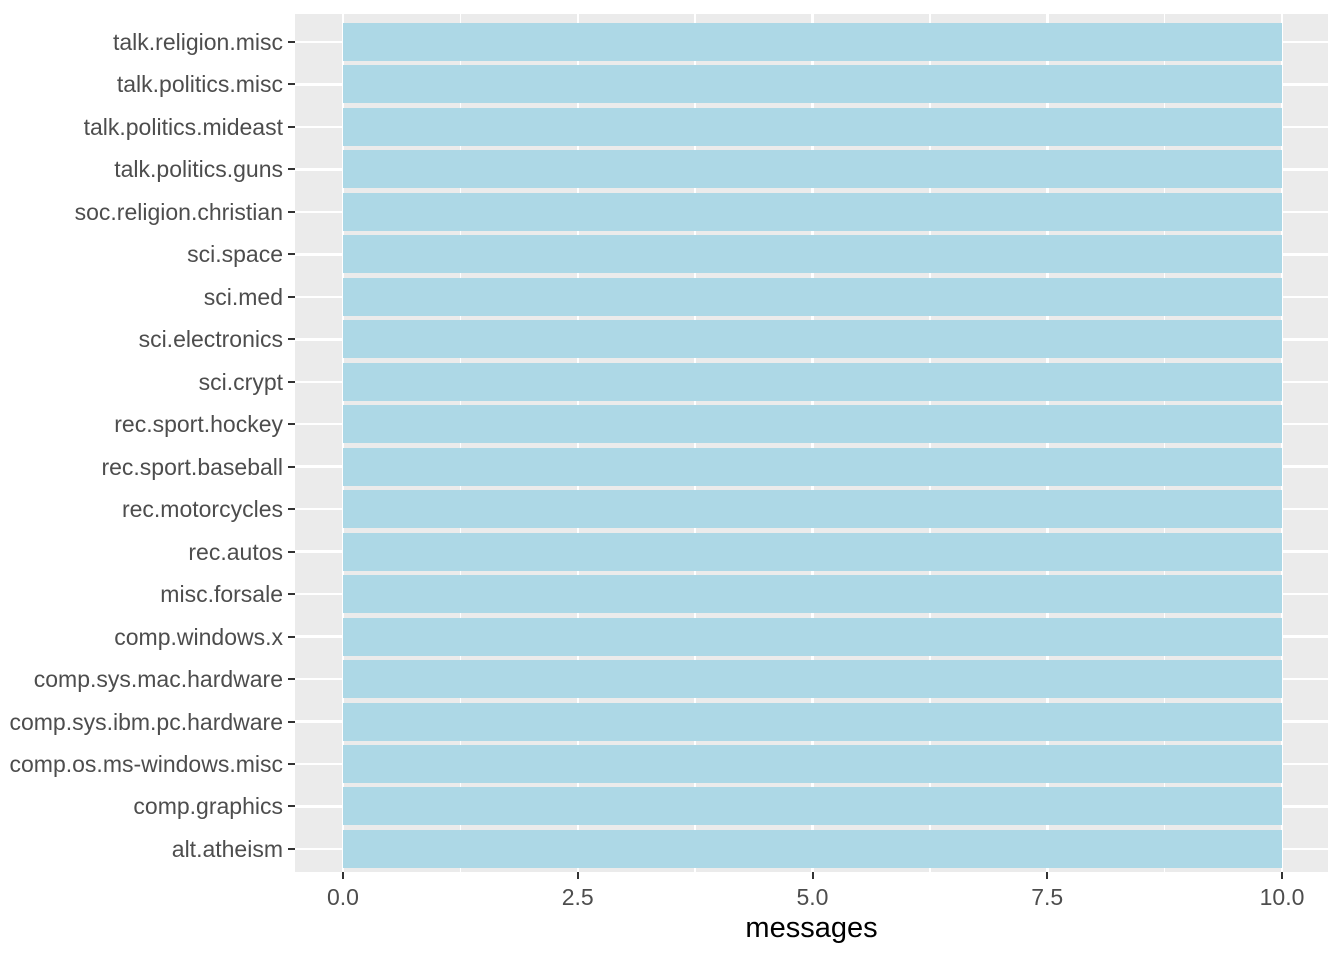 This screenshot has width=1344, height=960. What do you see at coordinates (192, 466) in the screenshot?
I see `y-axis-label: rec.sport.baseball` at bounding box center [192, 466].